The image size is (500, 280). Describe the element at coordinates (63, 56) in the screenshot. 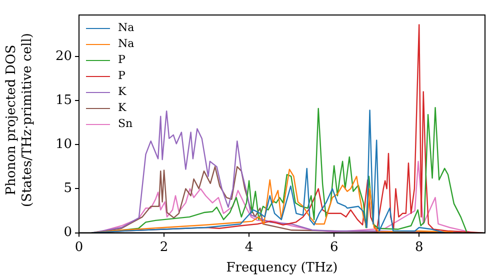

I see `y-tick-label: 20` at that location.